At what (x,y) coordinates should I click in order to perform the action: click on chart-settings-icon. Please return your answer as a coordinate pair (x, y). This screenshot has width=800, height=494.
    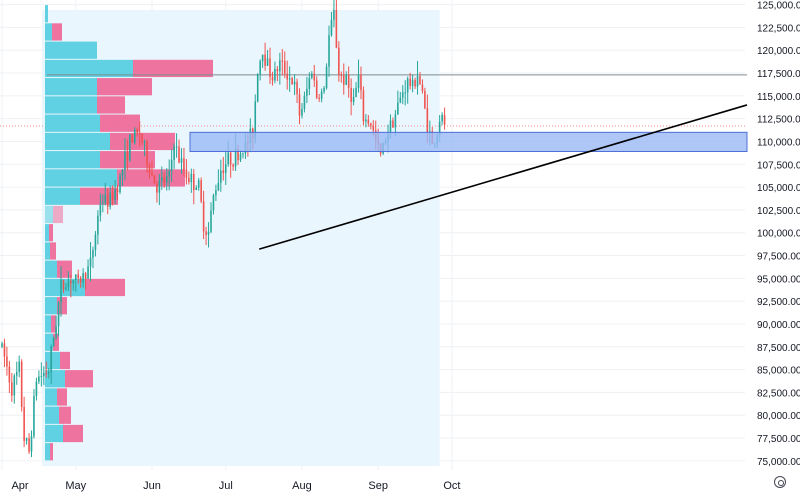
    Looking at the image, I should click on (780, 482).